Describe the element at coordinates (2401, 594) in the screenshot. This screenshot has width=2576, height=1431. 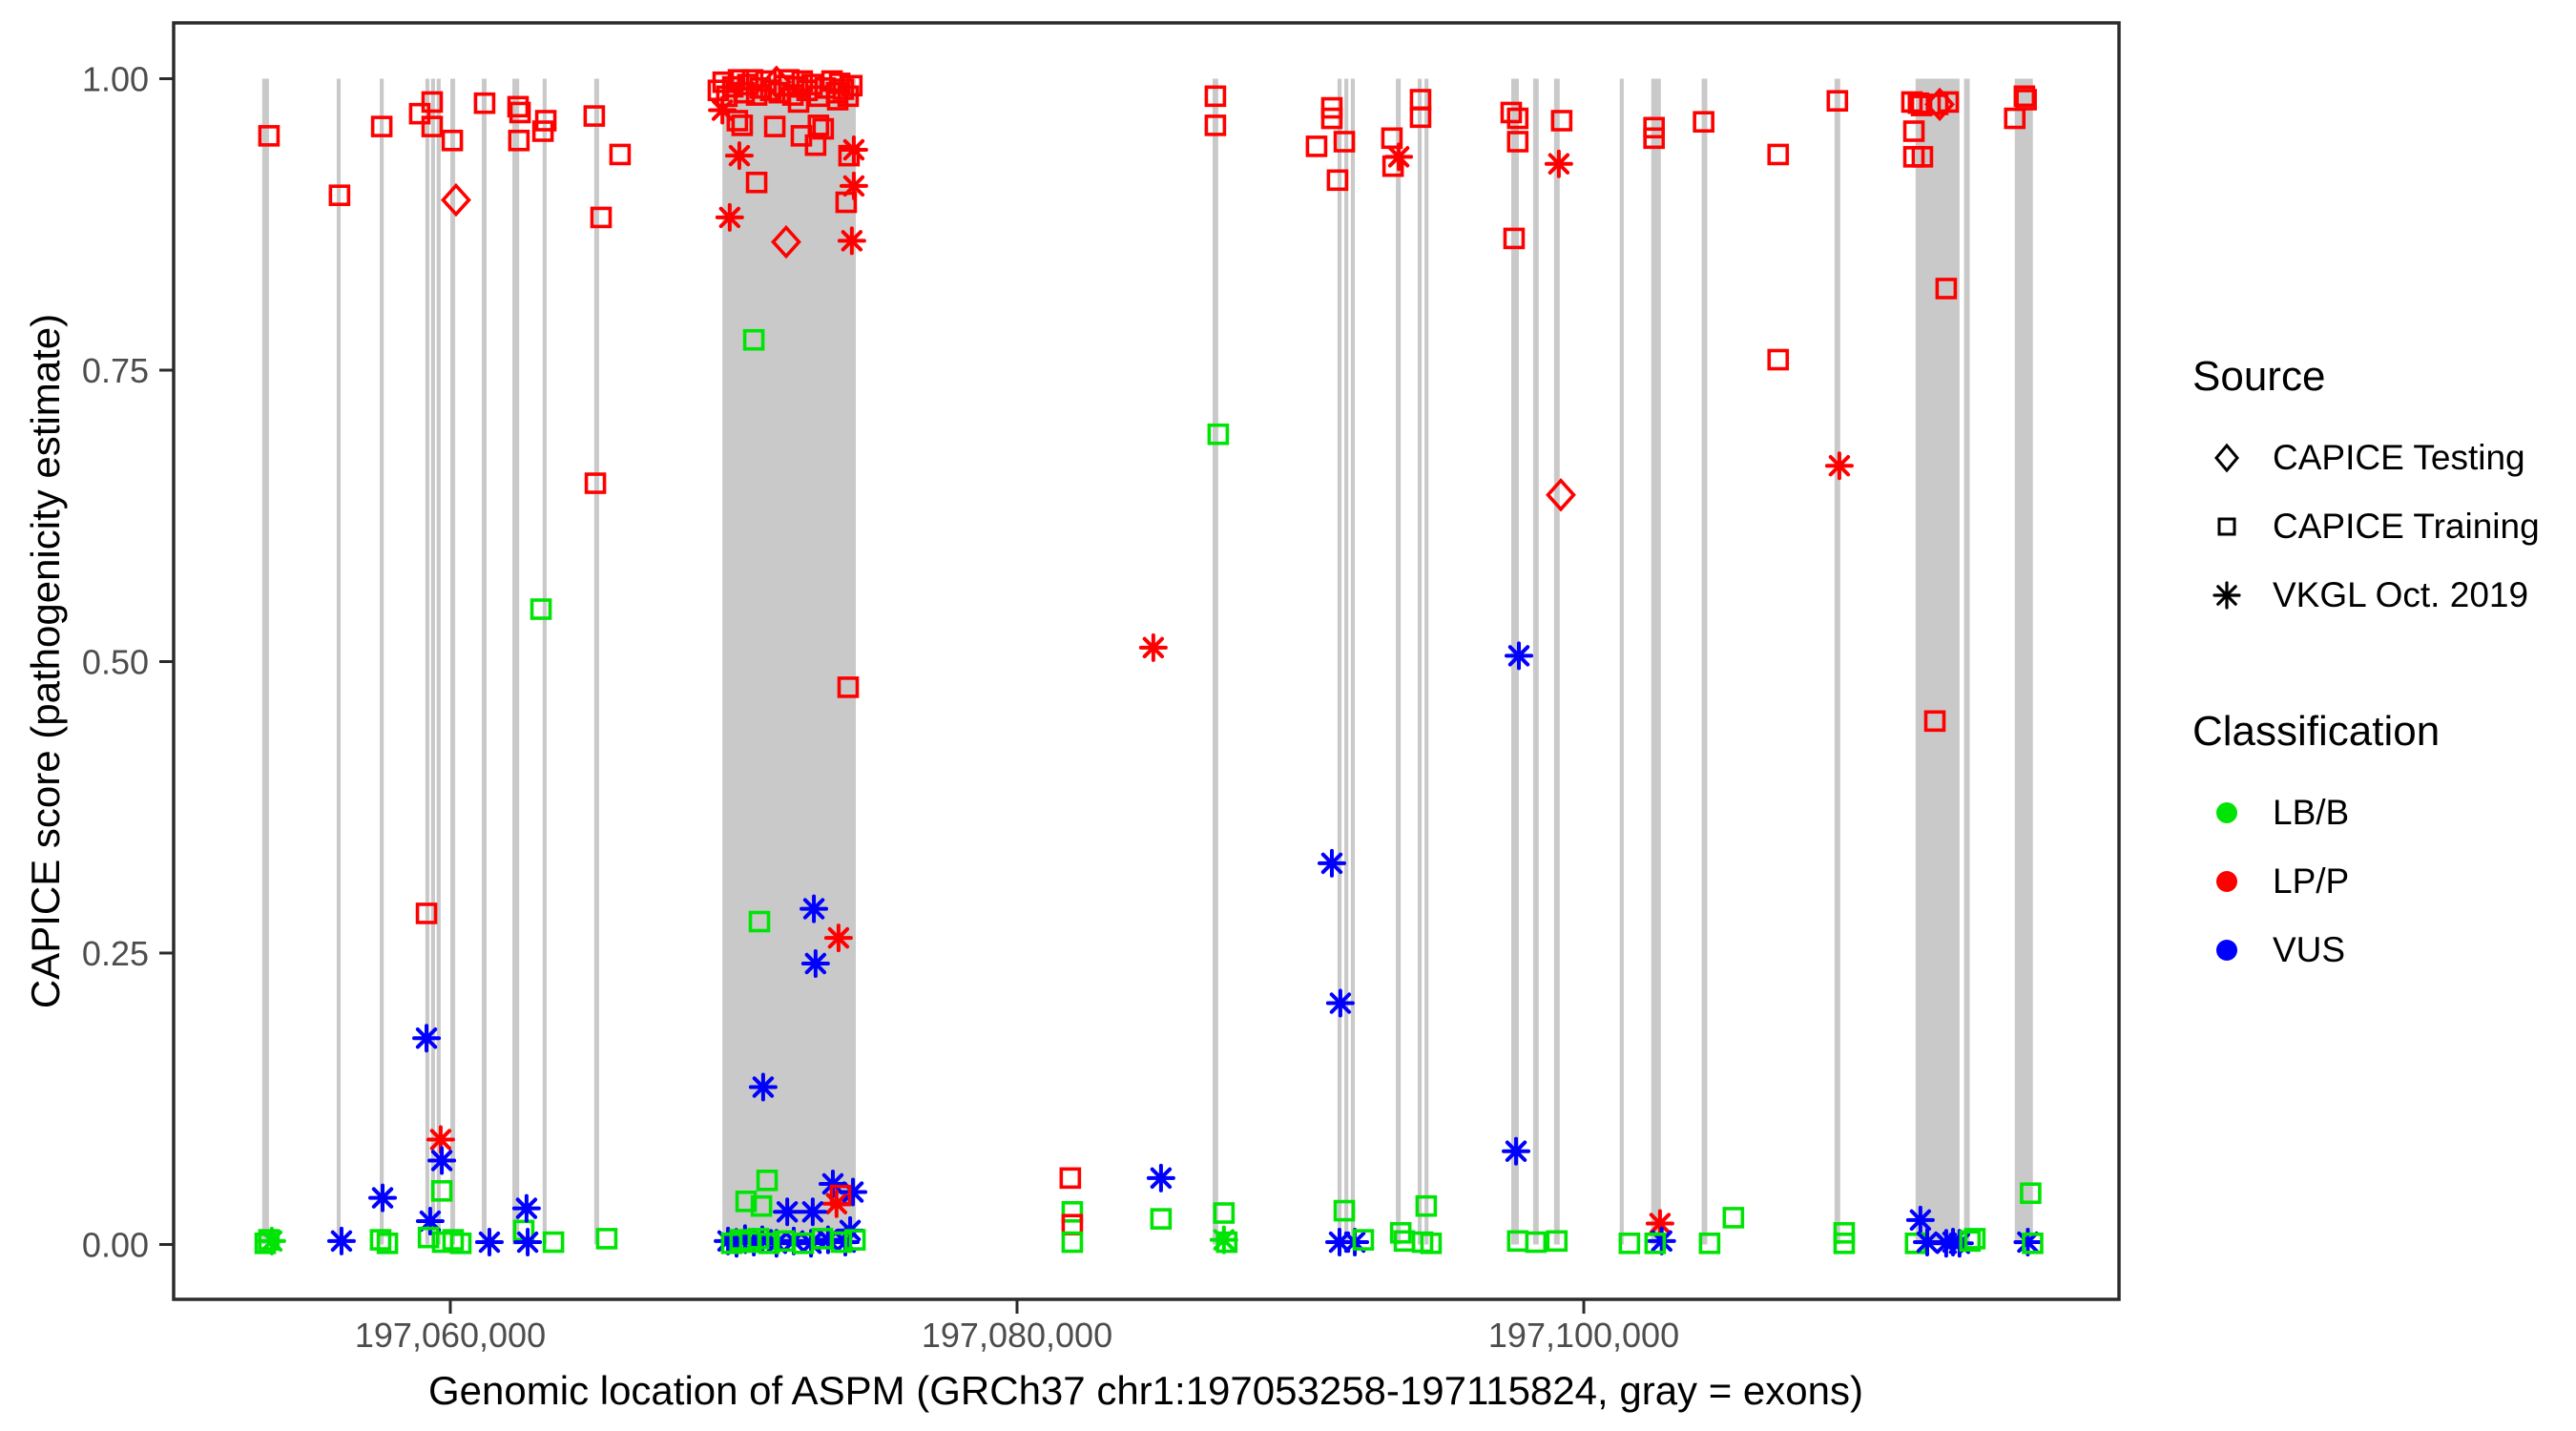
I see `legend-item-label: VKGL Oct. 2019` at that location.